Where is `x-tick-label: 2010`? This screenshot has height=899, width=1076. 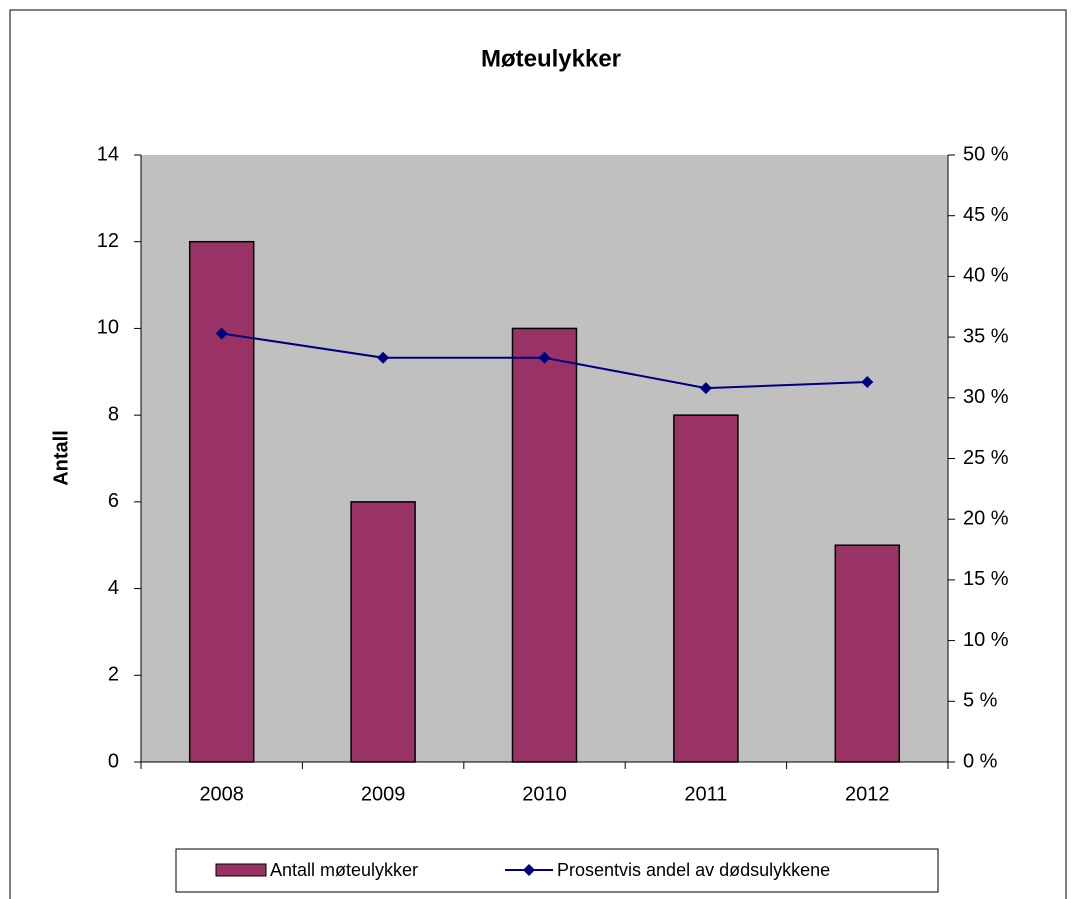 x-tick-label: 2010 is located at coordinates (544, 794).